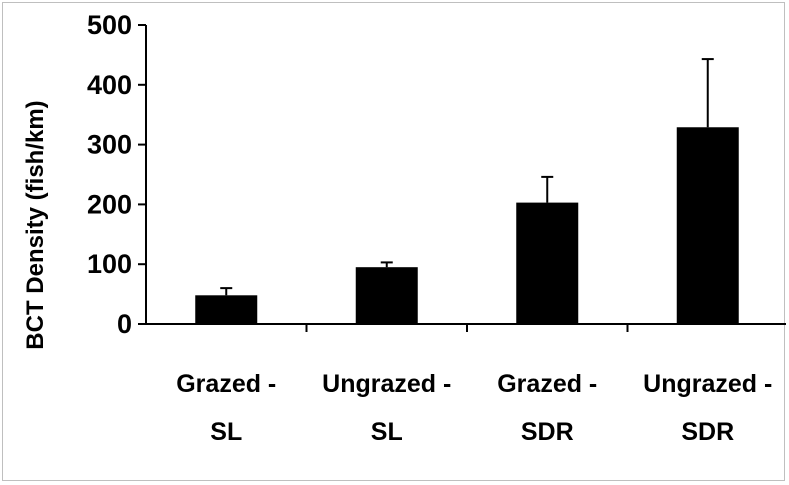 This screenshot has height=485, width=789. I want to click on category-label-line2-1: SL, so click(226, 432).